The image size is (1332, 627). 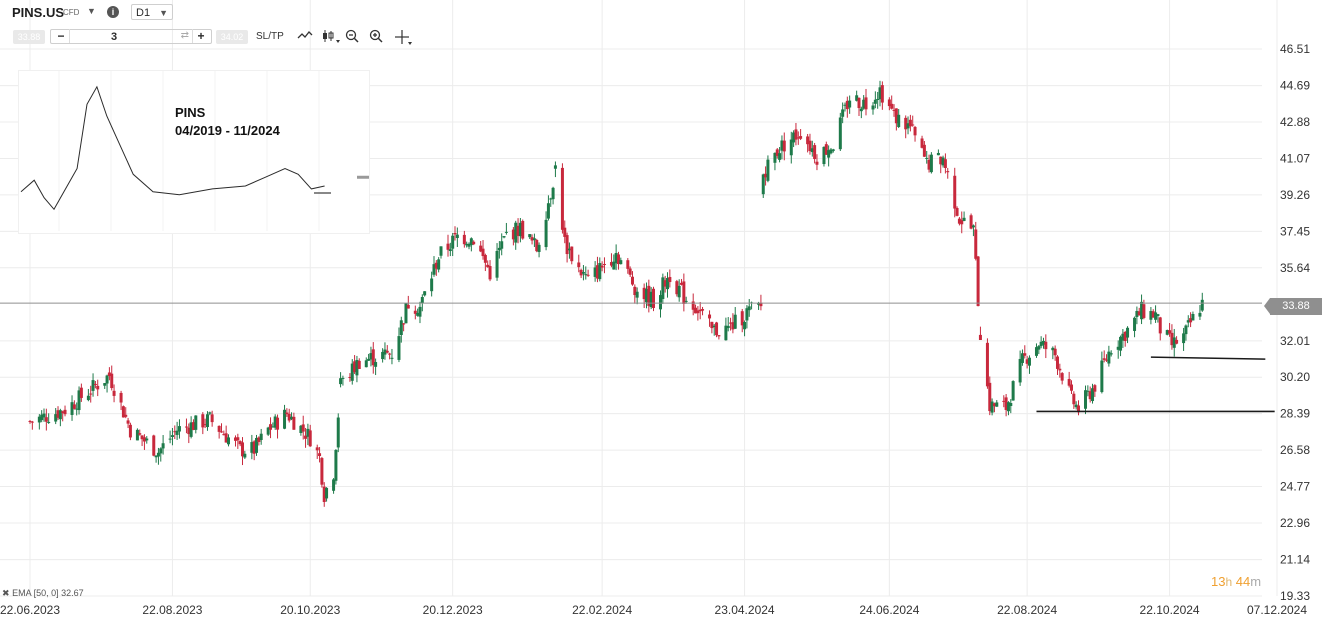 What do you see at coordinates (113, 12) in the screenshot?
I see `info-icon: i` at bounding box center [113, 12].